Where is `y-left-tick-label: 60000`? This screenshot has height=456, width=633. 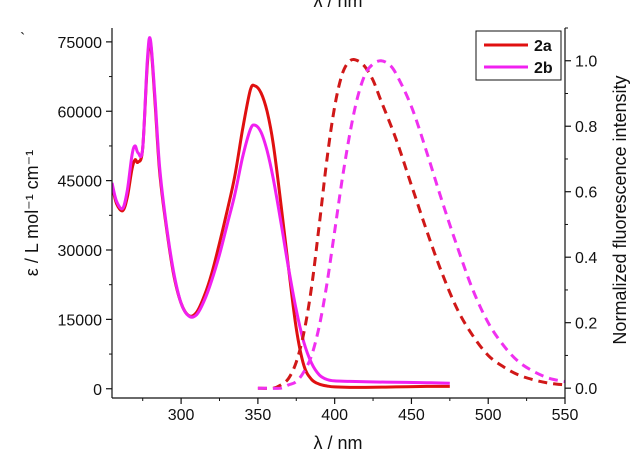 y-left-tick-label: 60000 is located at coordinates (80, 112).